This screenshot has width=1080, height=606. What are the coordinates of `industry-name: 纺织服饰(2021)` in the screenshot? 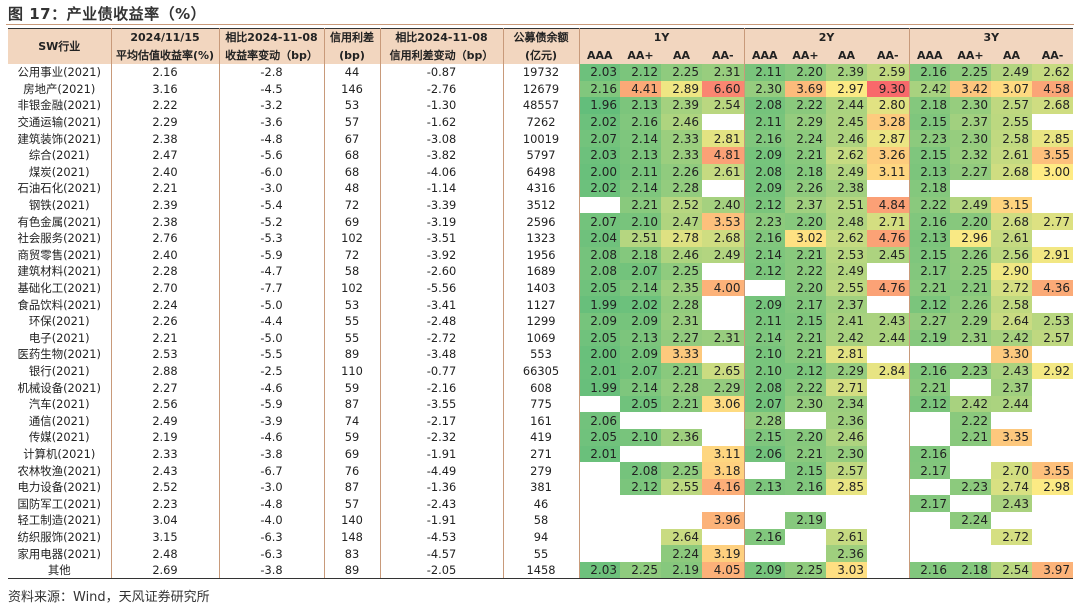 It's located at (59, 536).